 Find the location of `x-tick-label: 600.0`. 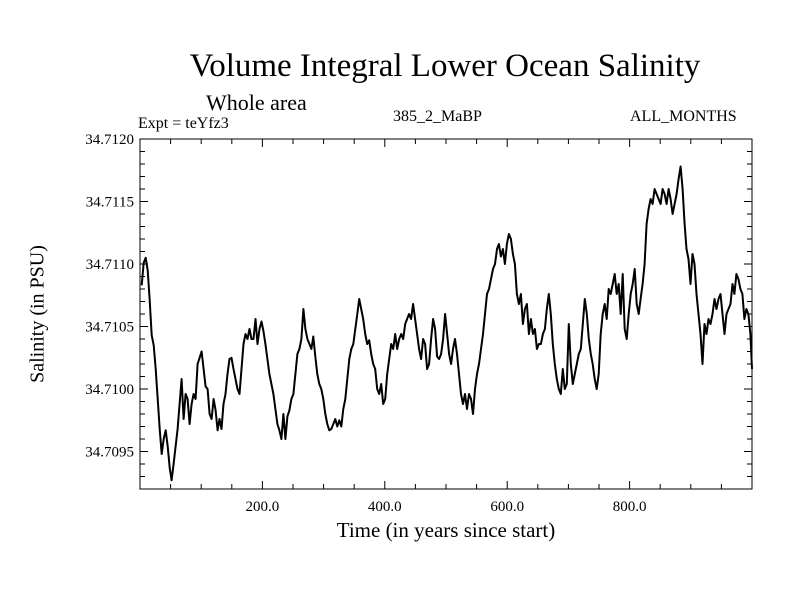

x-tick-label: 600.0 is located at coordinates (507, 507).